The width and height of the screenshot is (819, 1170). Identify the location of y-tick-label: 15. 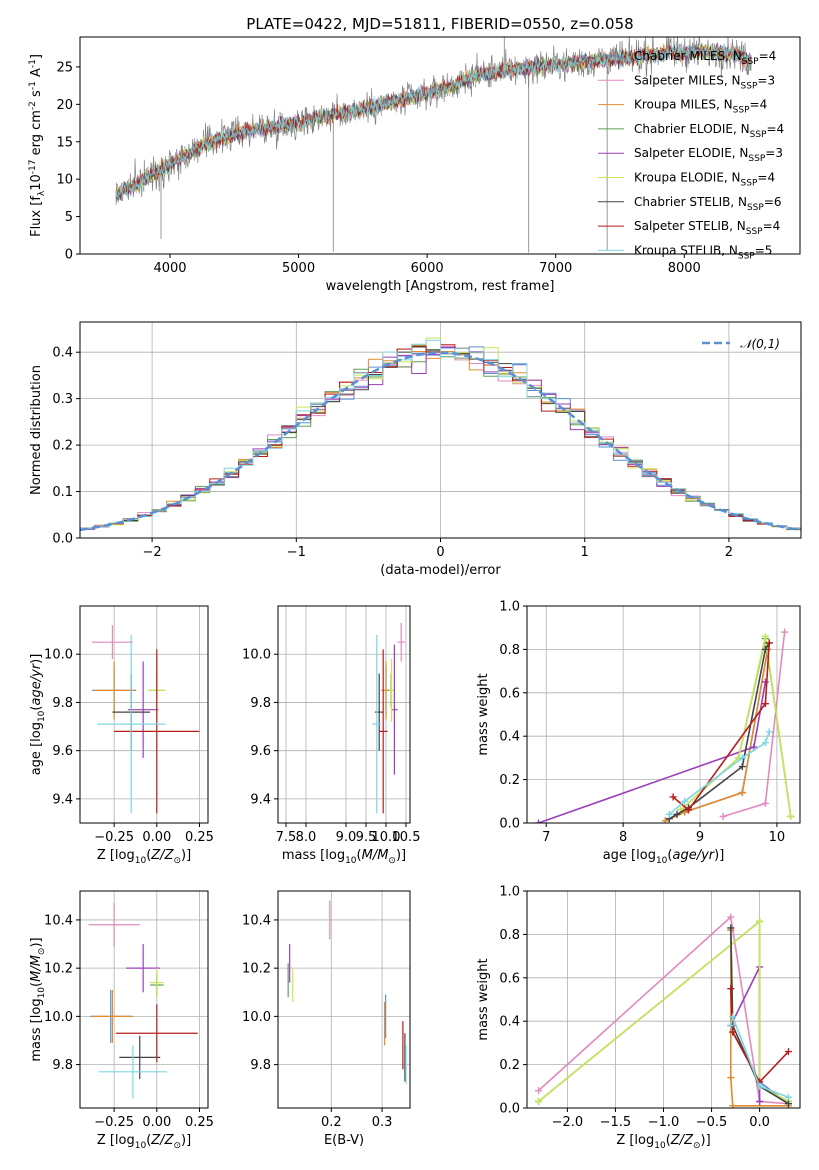
(64, 142).